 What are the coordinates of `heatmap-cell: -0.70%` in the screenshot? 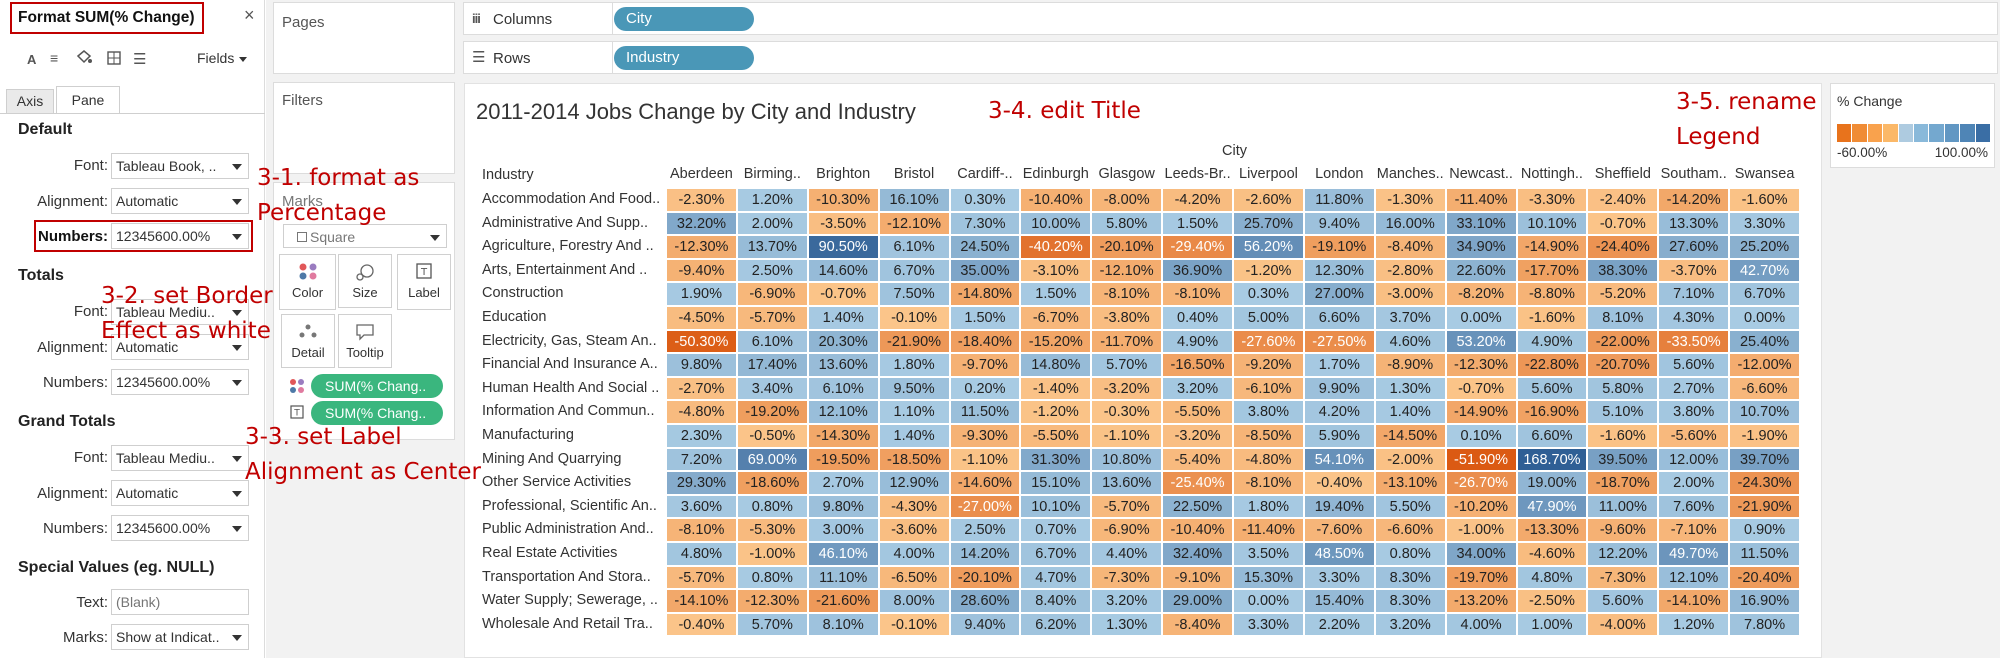 It's located at (1623, 223).